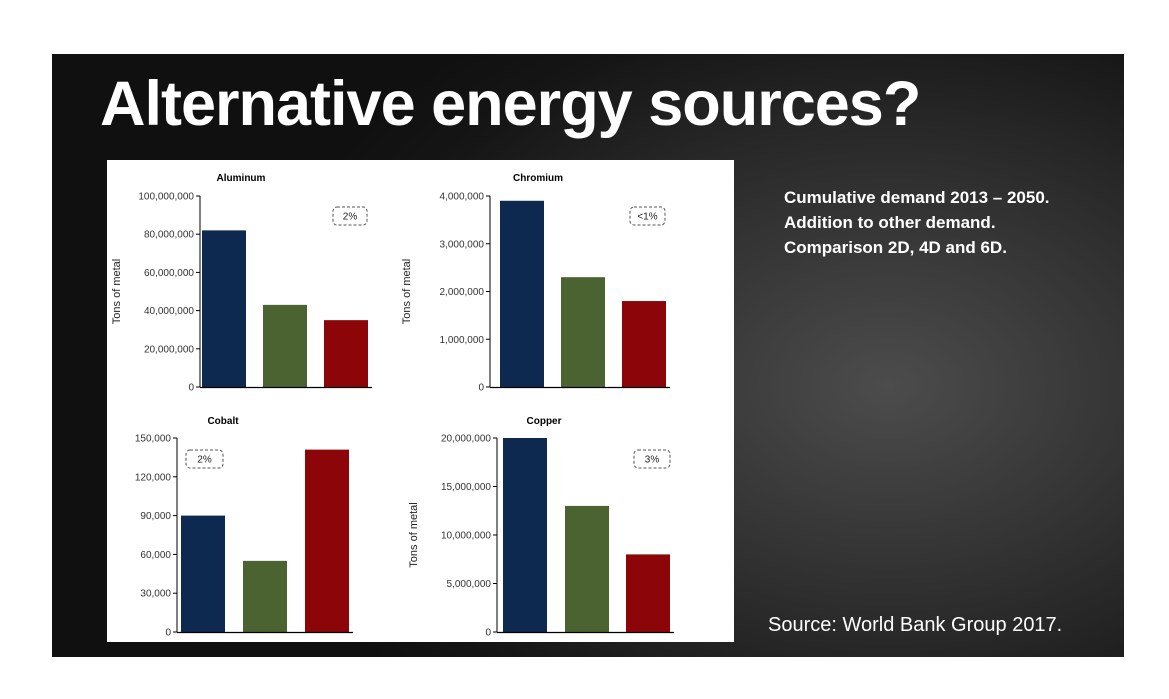 This screenshot has height=699, width=1169. Describe the element at coordinates (169, 235) in the screenshot. I see `y-tick-label: 80,000,000` at that location.